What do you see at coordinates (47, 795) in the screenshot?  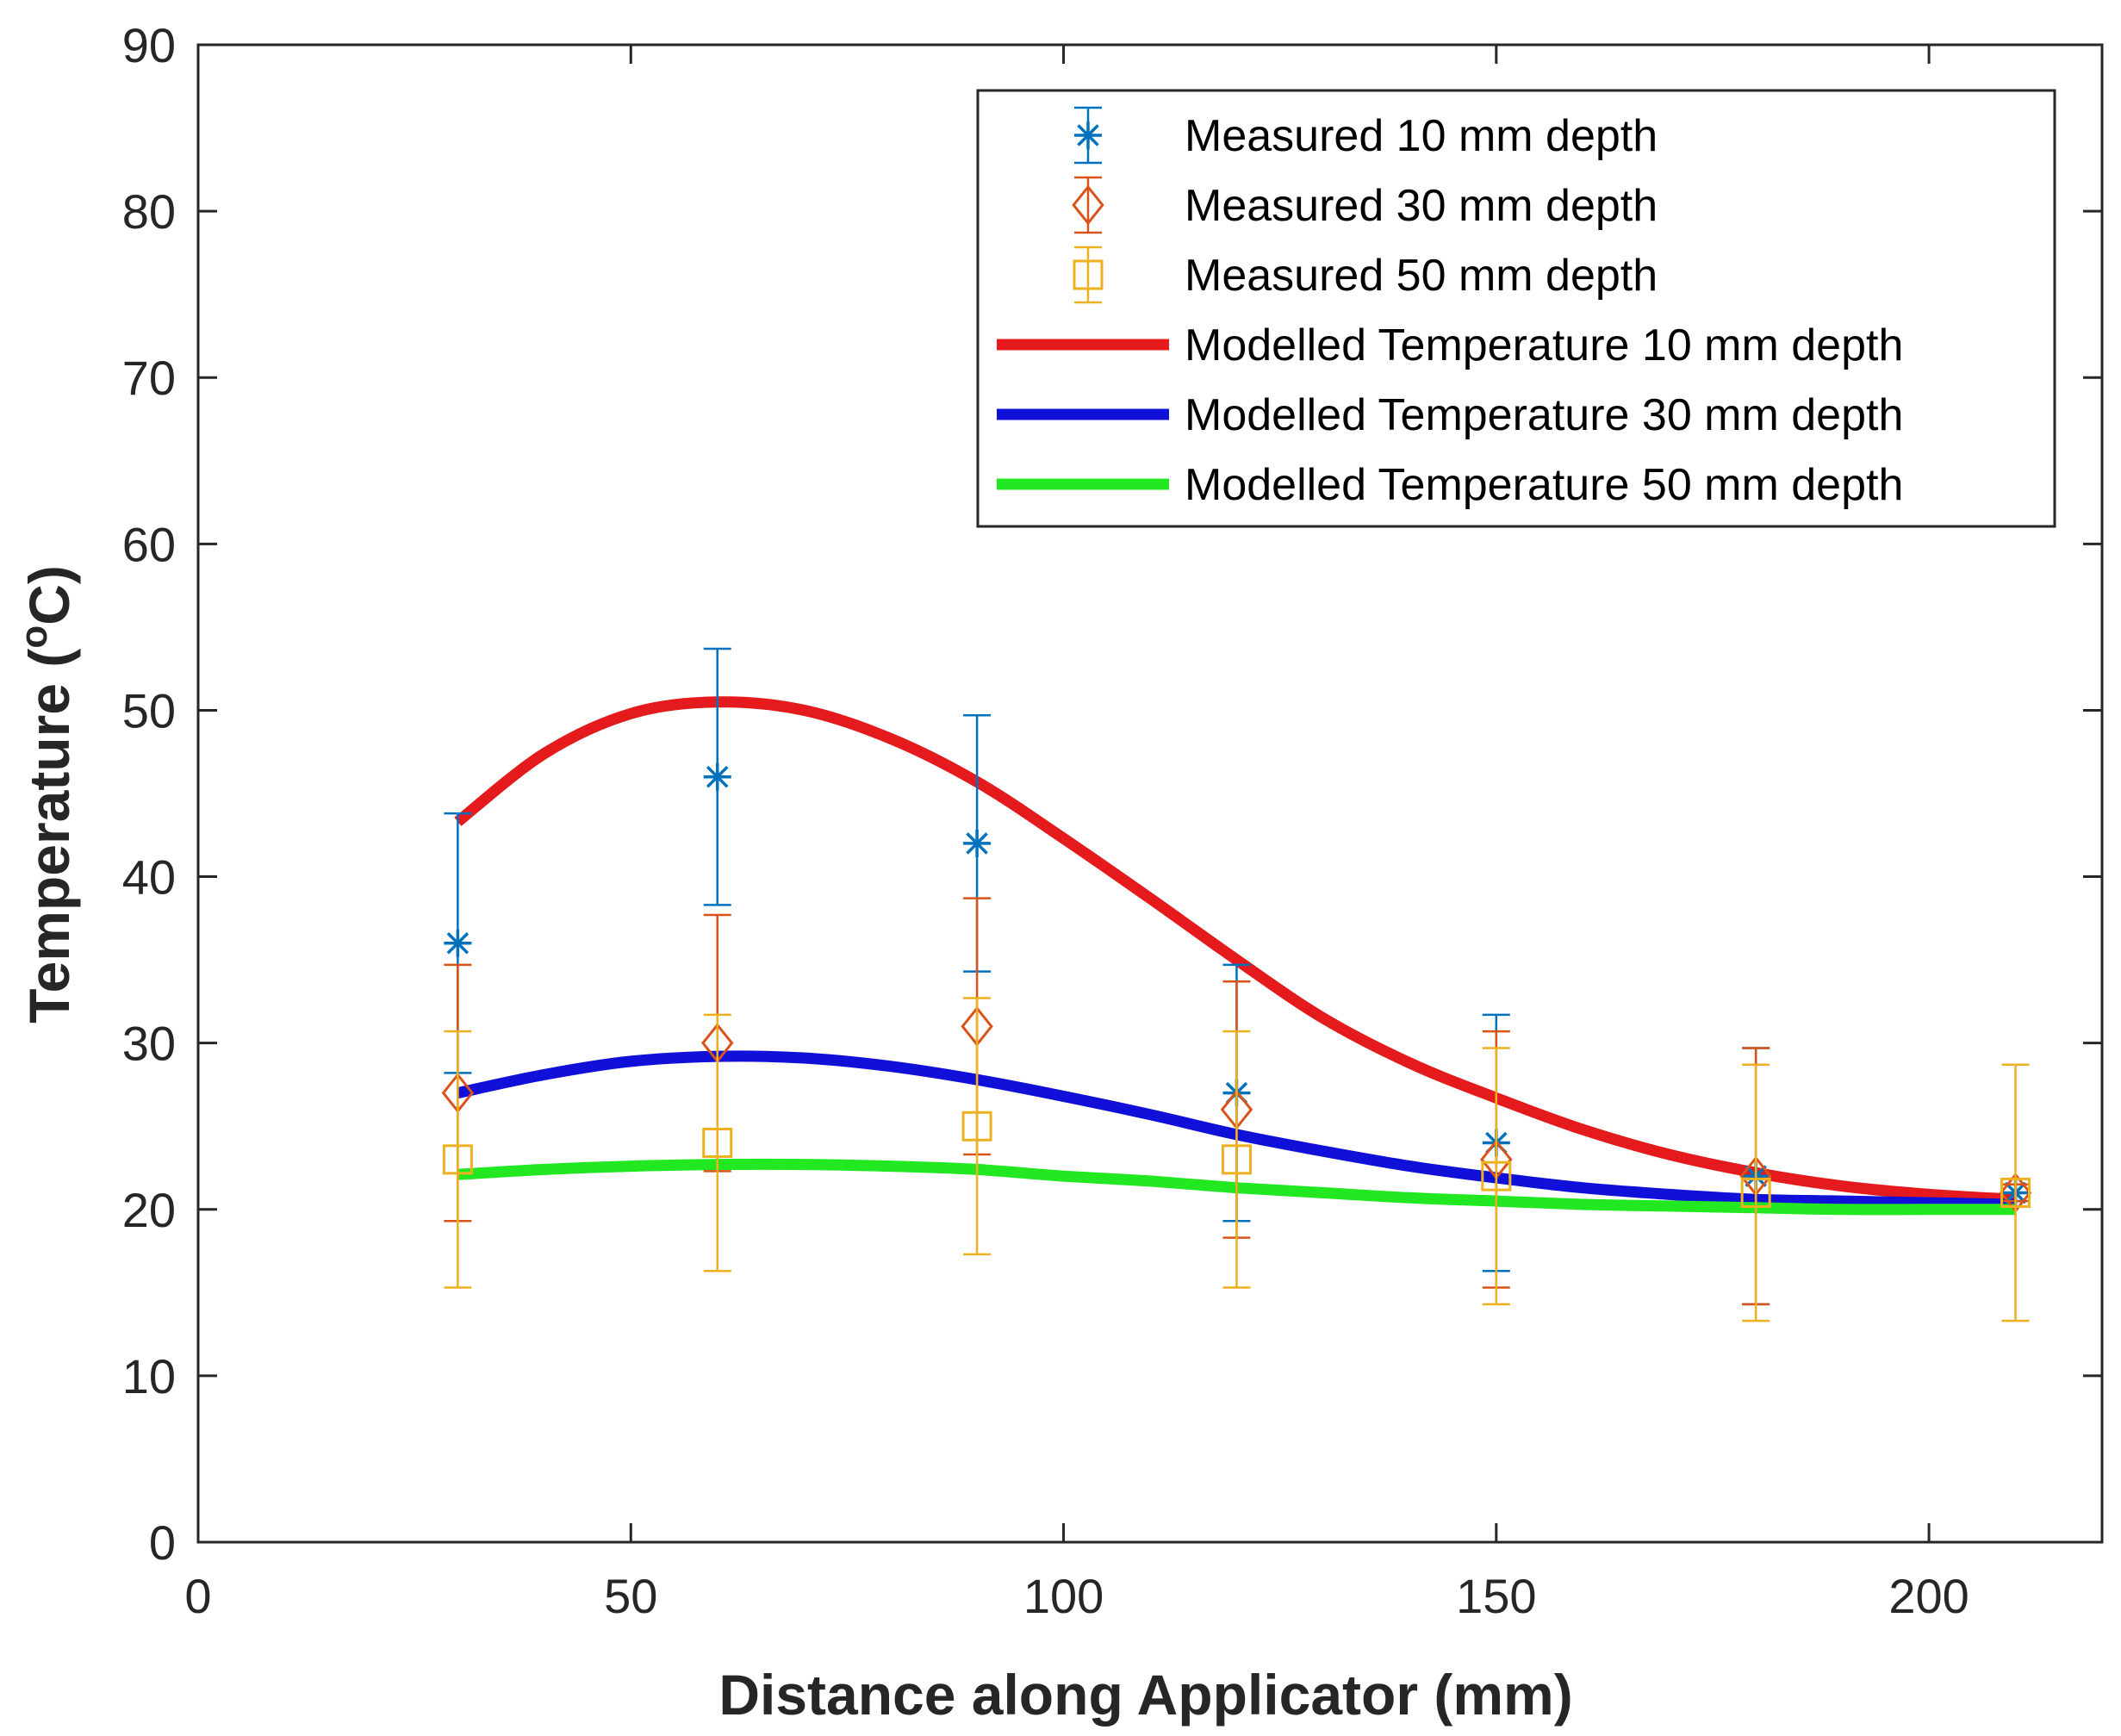 I see `y-axis-label: Temperature (oC)` at bounding box center [47, 795].